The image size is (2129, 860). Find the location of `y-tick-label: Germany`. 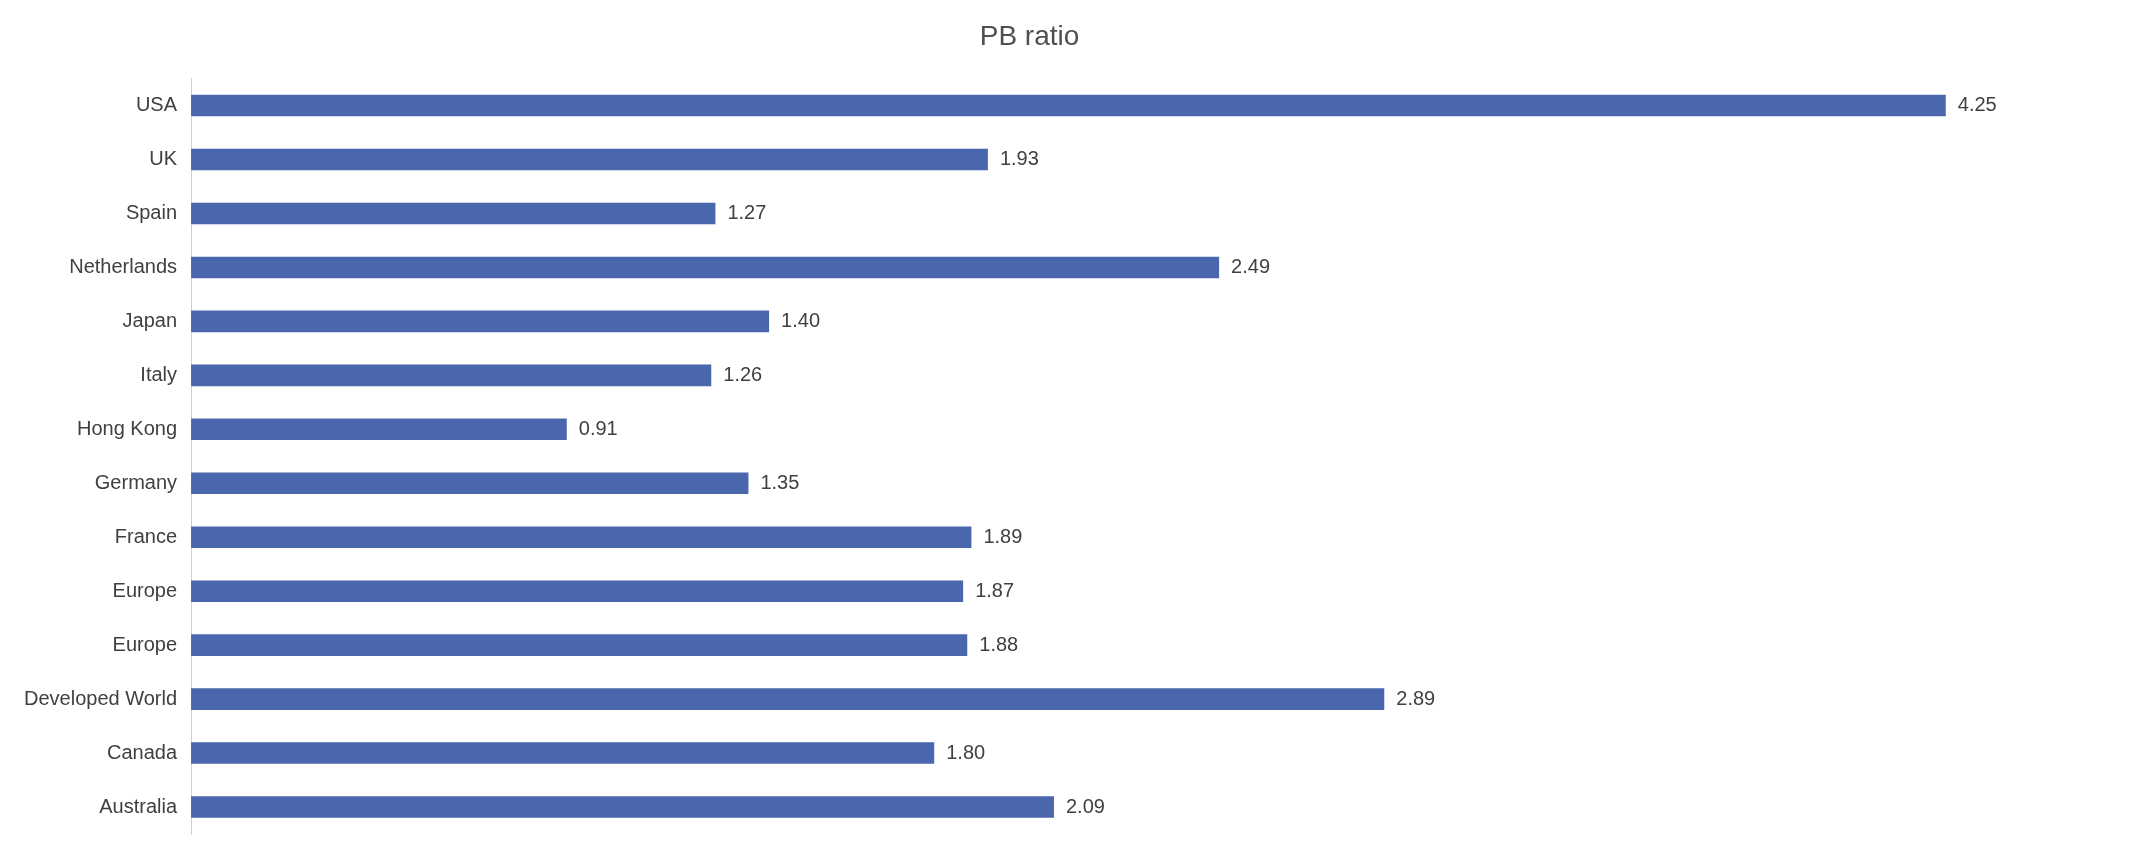

y-tick-label: Germany is located at coordinates (136, 481).